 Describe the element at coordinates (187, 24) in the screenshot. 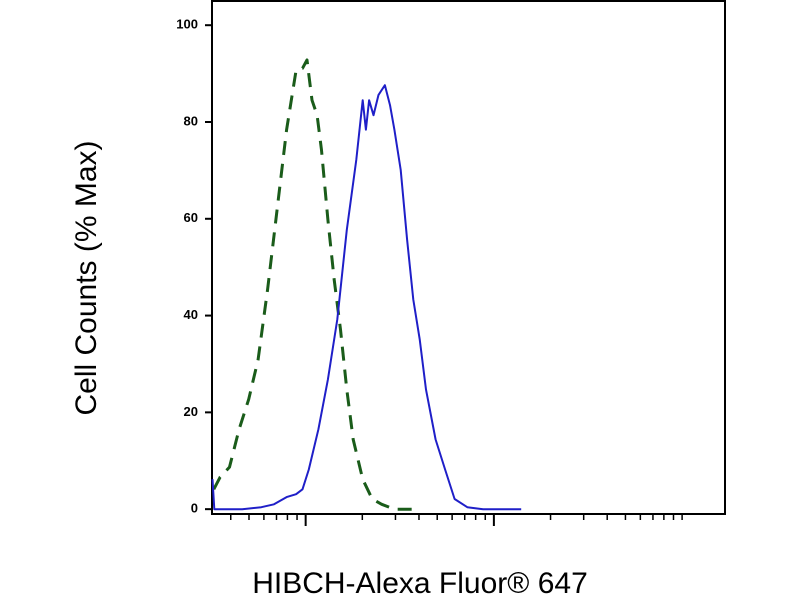

I see `y-tick-label: 100` at that location.